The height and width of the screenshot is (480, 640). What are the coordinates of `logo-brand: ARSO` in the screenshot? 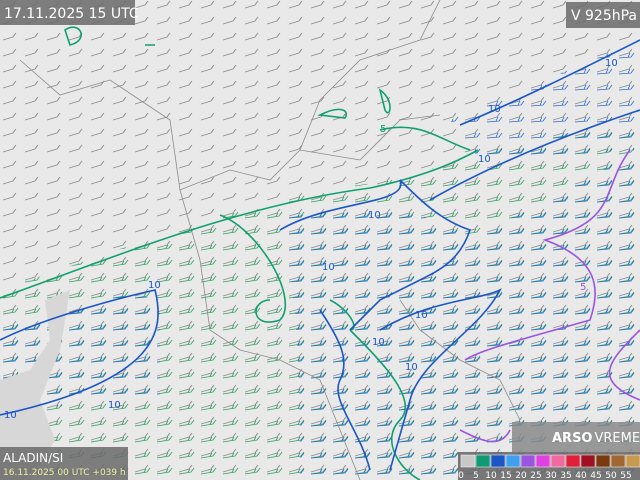 It's located at (572, 438).